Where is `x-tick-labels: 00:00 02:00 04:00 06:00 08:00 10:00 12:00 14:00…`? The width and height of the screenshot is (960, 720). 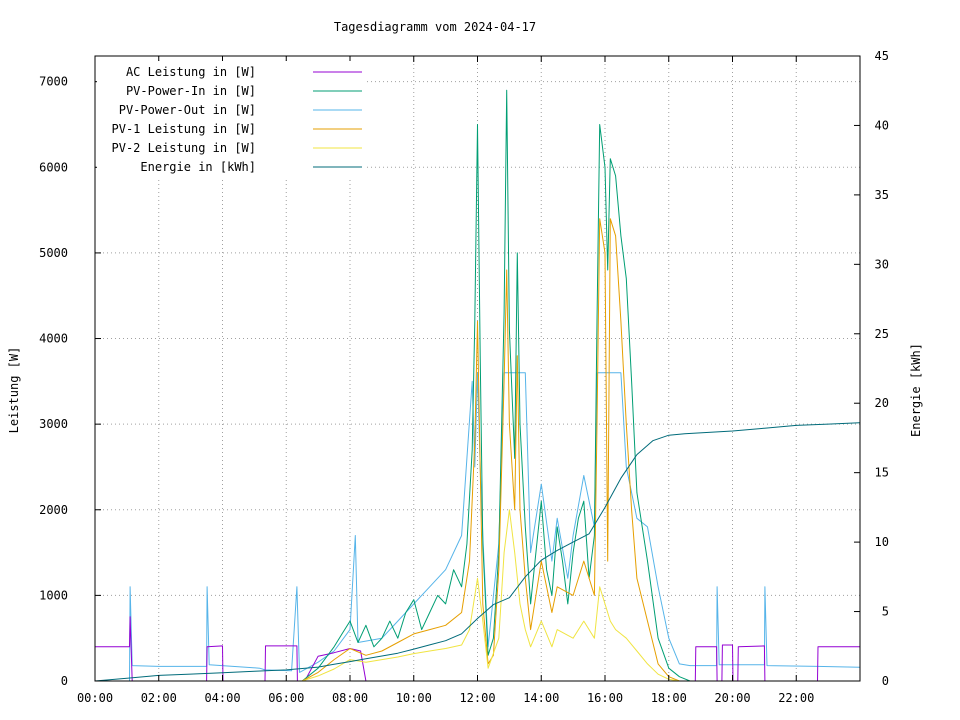
x-tick-labels: 00:00 02:00 04:00 06:00 08:00 10:00 12:00 14:00… is located at coordinates (445, 698).